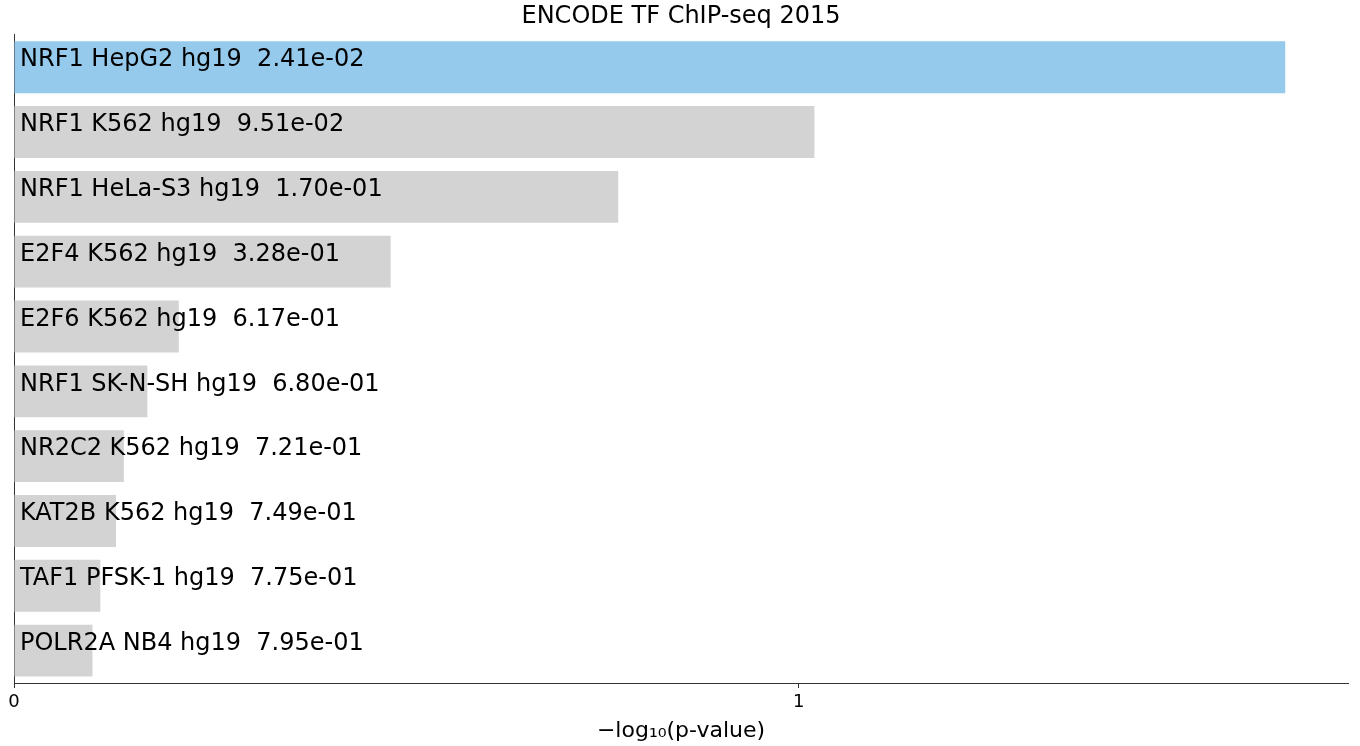 This screenshot has width=1360, height=746. I want to click on y-tick-label: E2F4 K562 hg19 3.28e-01, so click(180, 252).